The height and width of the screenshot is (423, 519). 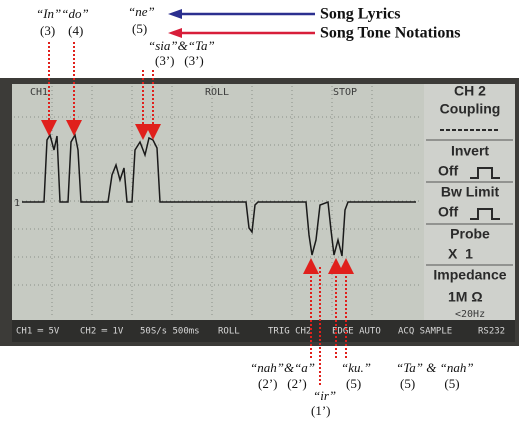 What do you see at coordinates (282, 367) in the screenshot?
I see `lyric: “nah”&“a”` at bounding box center [282, 367].